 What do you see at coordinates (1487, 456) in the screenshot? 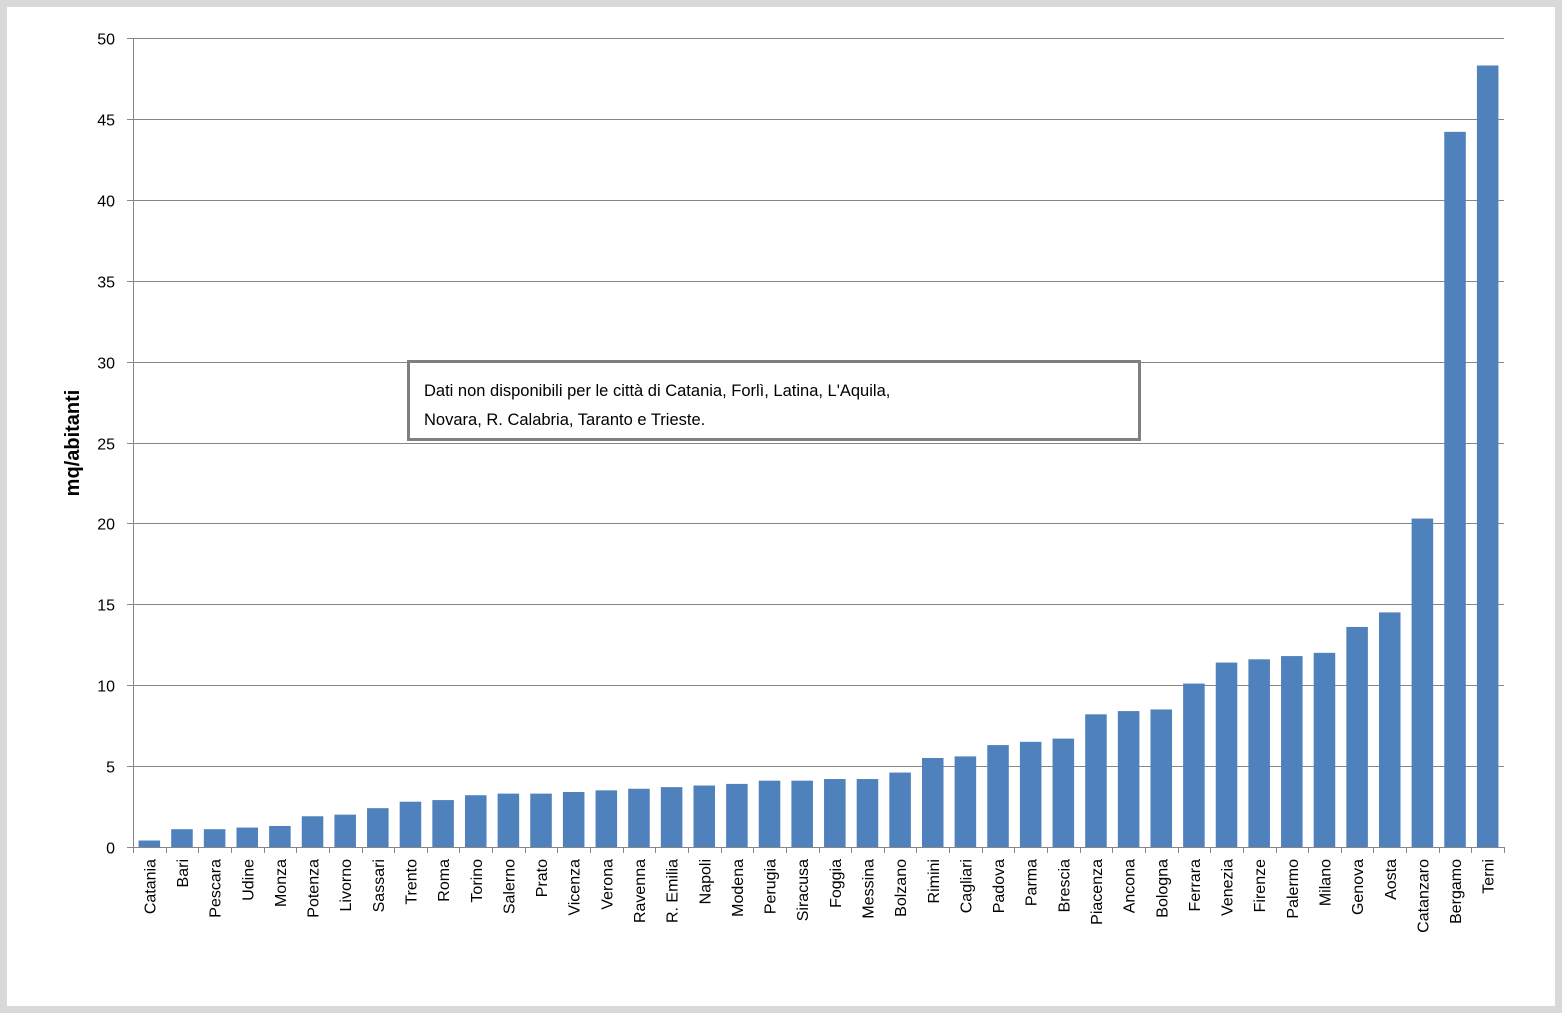
I see `bar-terni` at bounding box center [1487, 456].